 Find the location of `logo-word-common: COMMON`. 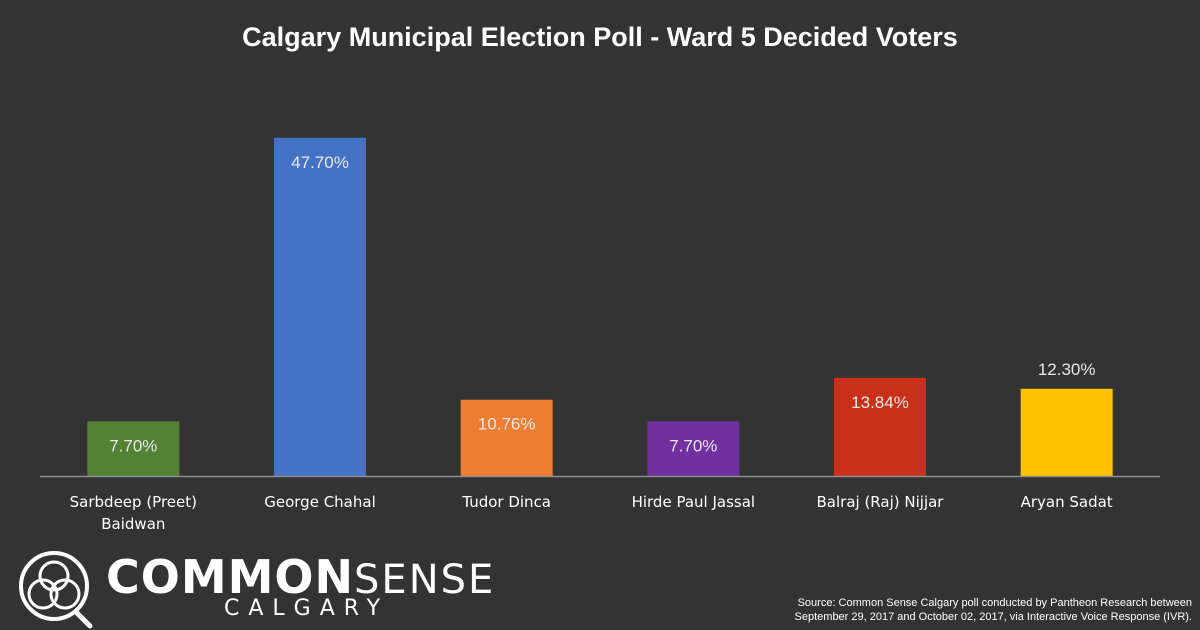

logo-word-common: COMMON is located at coordinates (230, 577).